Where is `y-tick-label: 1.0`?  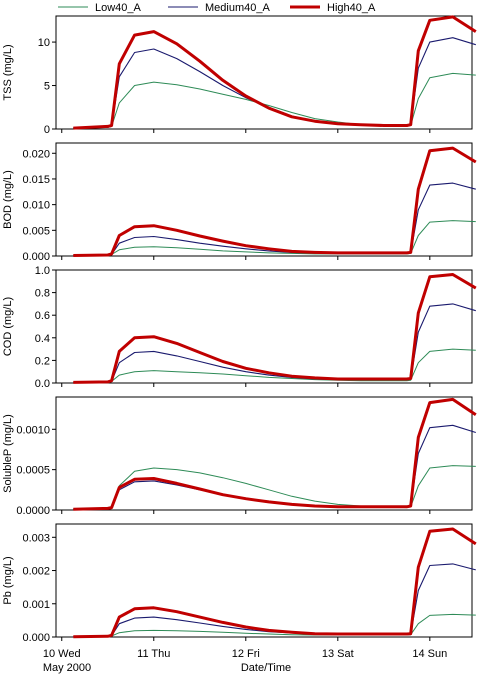
y-tick-label: 1.0 is located at coordinates (42, 271).